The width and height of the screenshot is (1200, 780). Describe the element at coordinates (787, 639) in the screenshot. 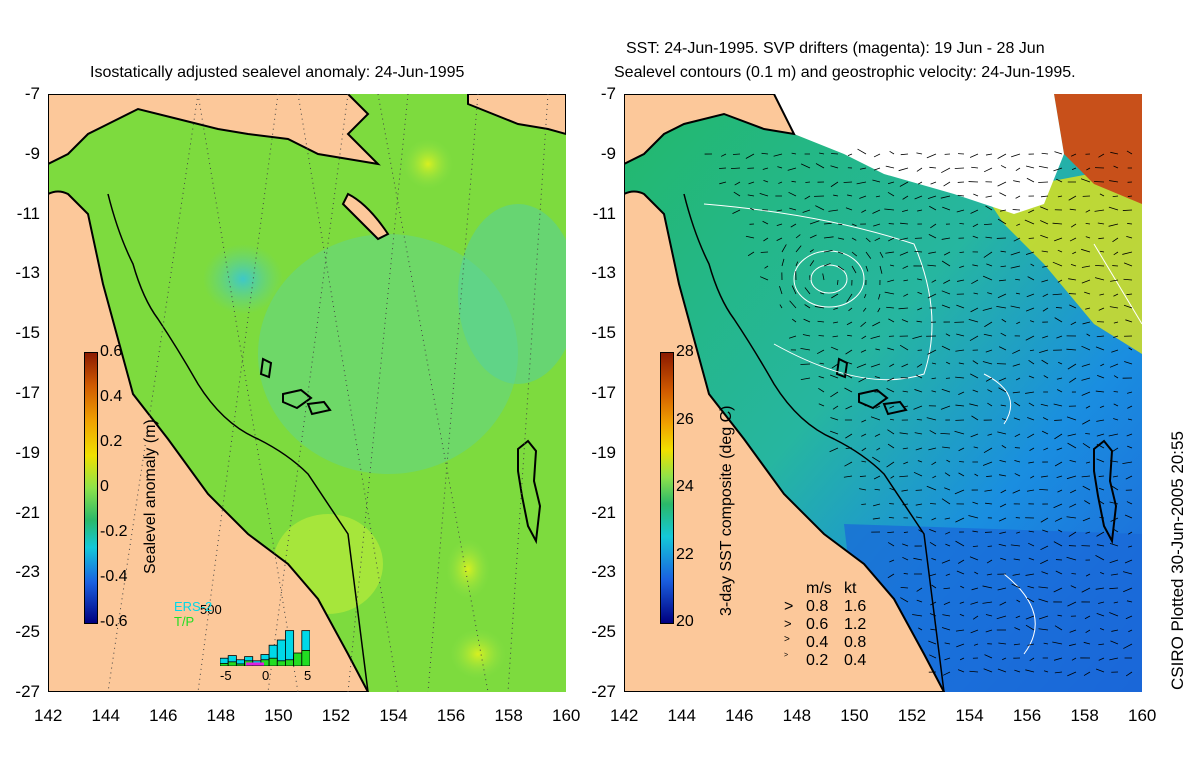

I see `velocity-legend-arrow: >` at that location.